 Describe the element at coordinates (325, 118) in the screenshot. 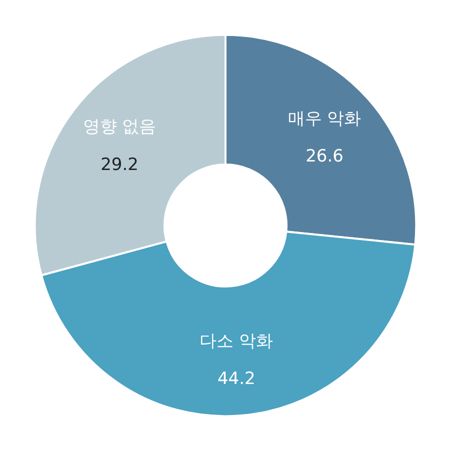

I see `slice-label: 매우 악화` at that location.